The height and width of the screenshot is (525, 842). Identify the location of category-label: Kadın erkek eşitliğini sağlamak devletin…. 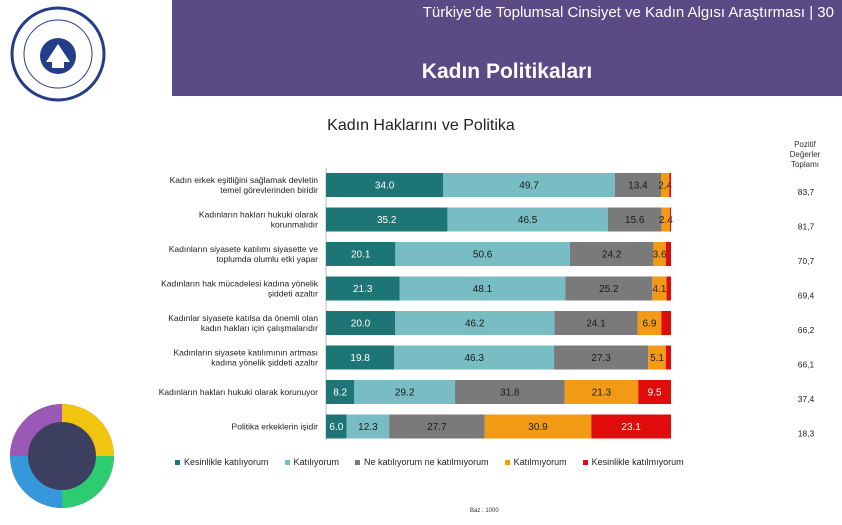
(244, 185).